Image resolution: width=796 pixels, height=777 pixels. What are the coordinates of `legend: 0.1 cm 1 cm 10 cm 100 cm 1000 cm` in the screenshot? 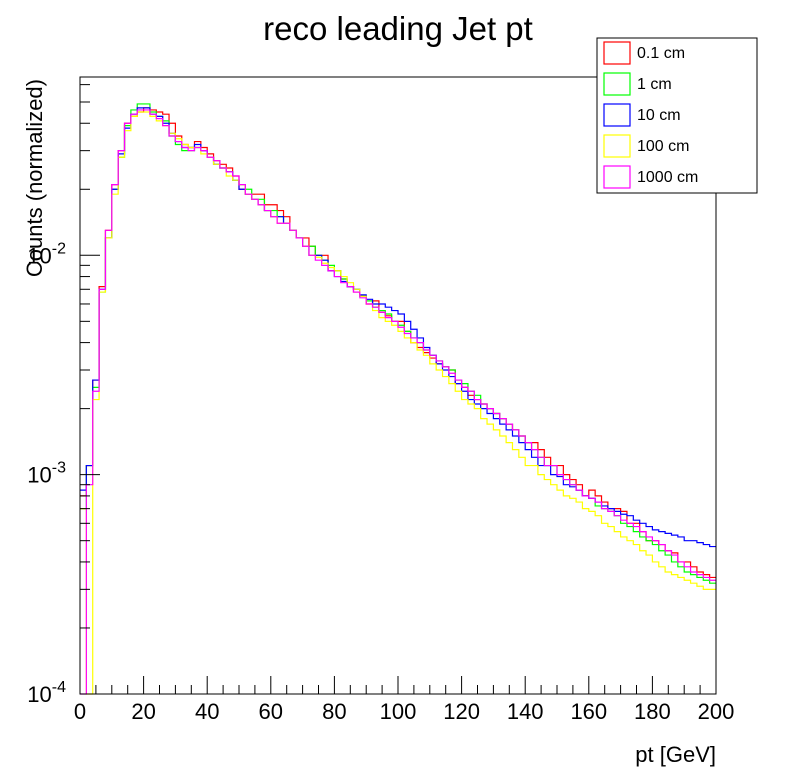 It's located at (677, 115).